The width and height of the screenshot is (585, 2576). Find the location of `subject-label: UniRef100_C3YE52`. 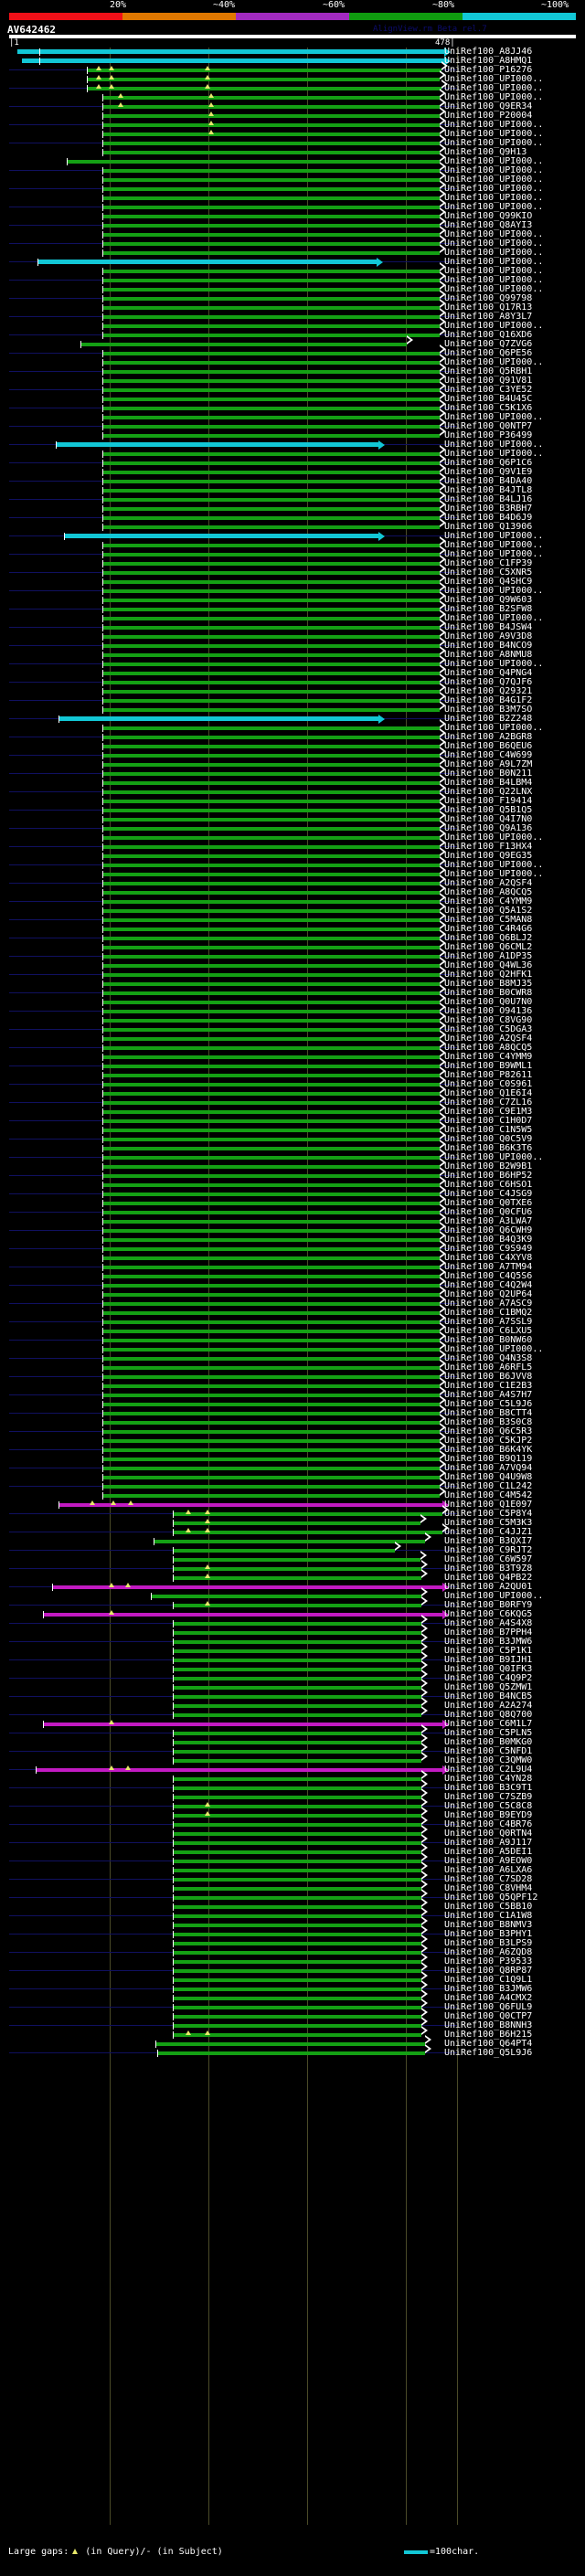

subject-label: UniRef100_C3YE52 is located at coordinates (489, 390).